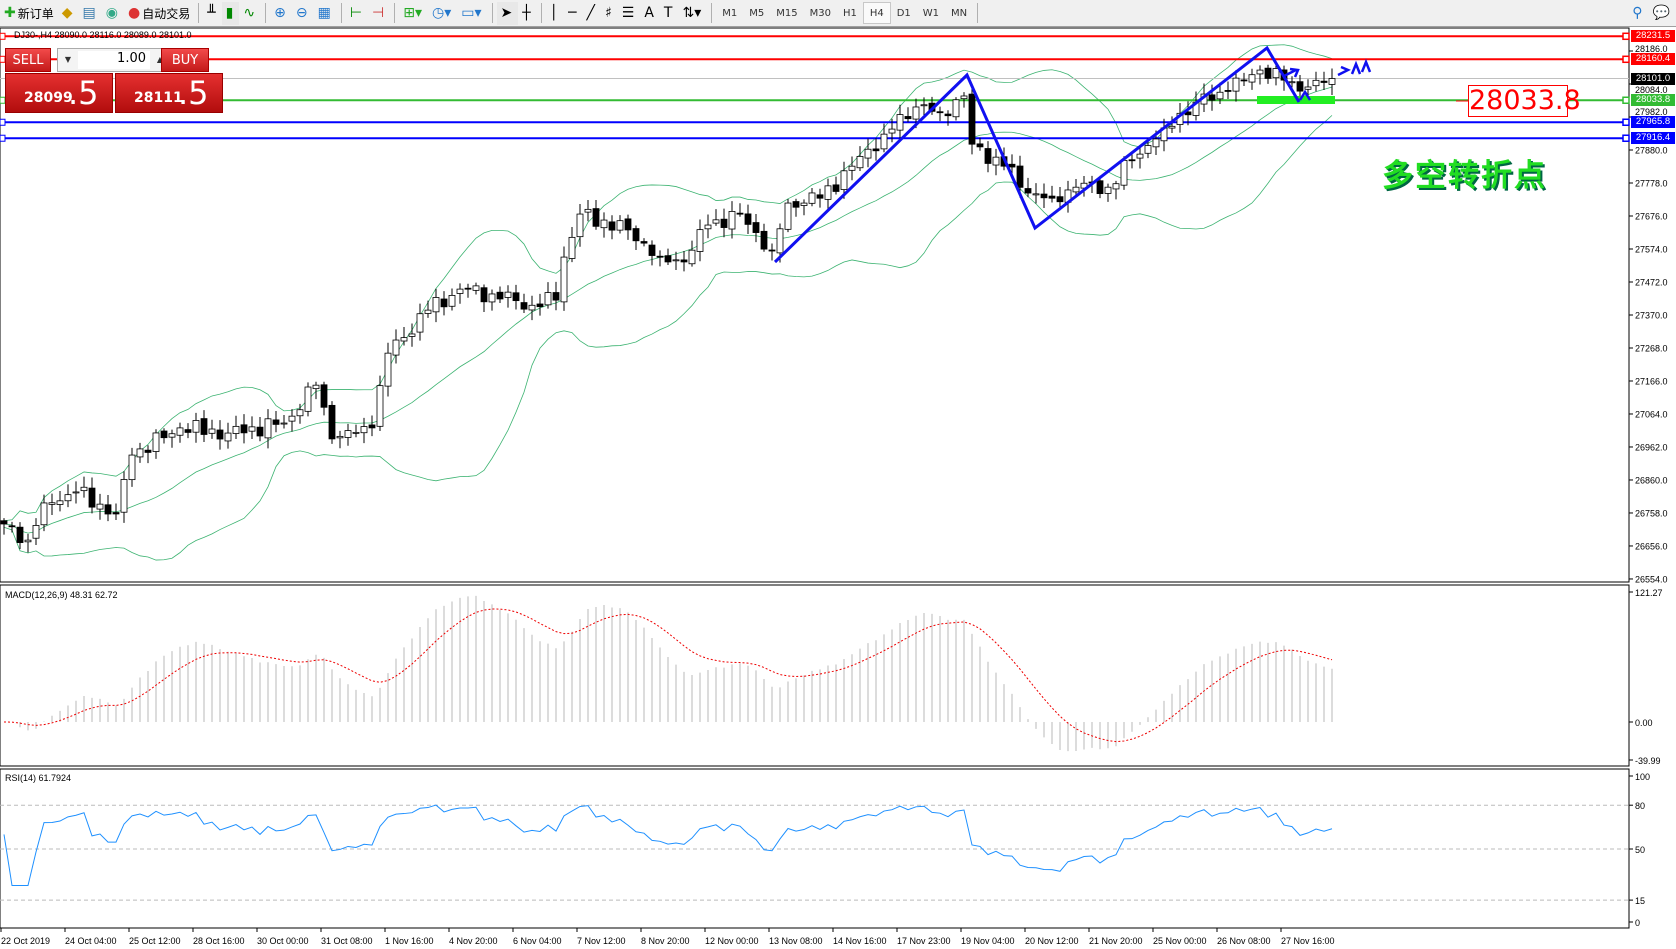  Describe the element at coordinates (1524, 101) in the screenshot. I see `price-annotation-label: 28033.8` at that location.